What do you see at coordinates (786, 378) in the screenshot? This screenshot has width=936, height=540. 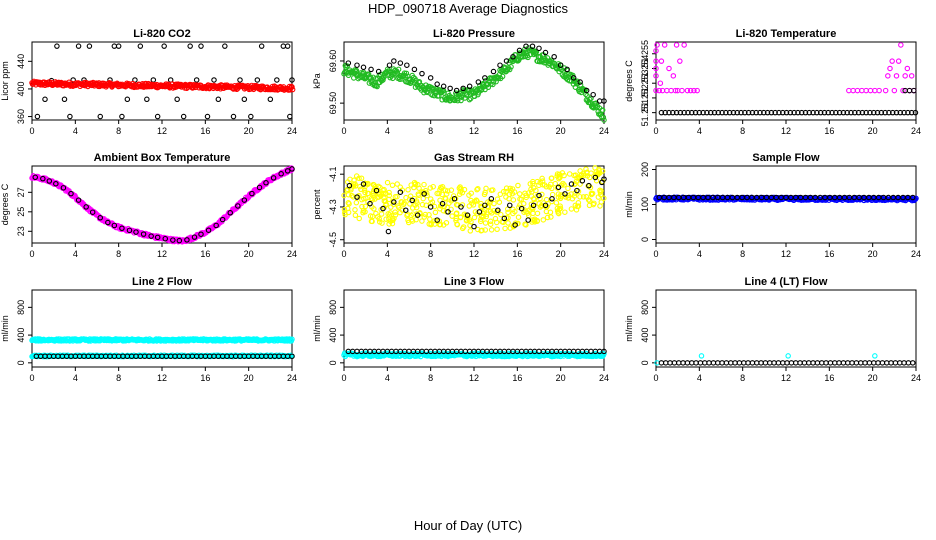 I see `x-tick-label: 12` at bounding box center [786, 378].